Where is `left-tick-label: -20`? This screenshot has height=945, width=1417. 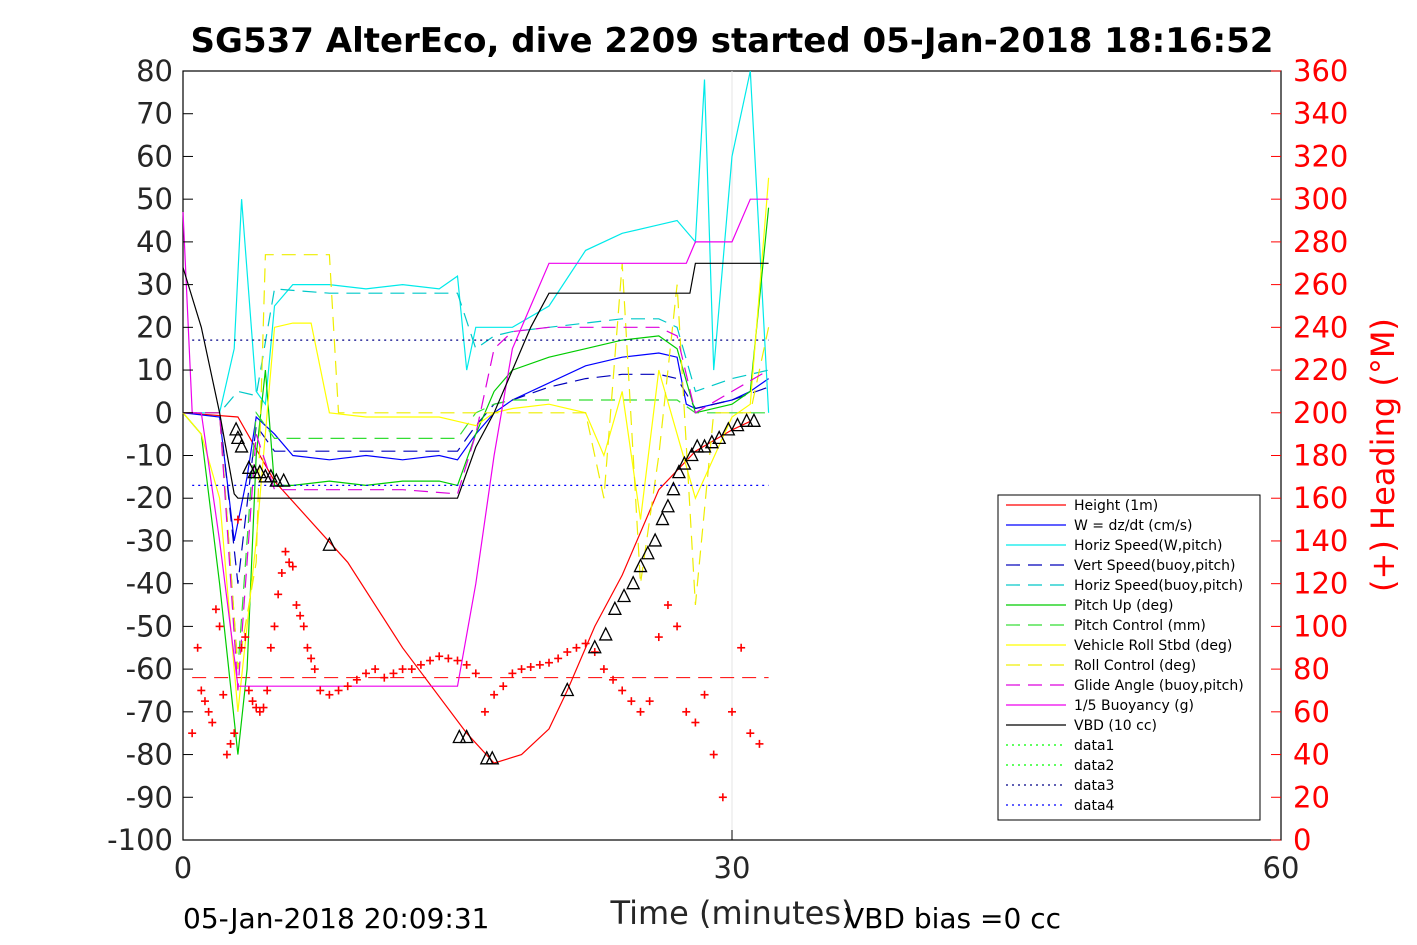 left-tick-label: -20 is located at coordinates (149, 498).